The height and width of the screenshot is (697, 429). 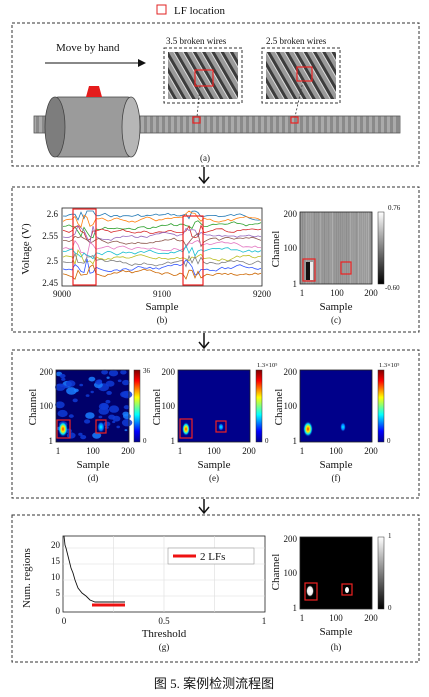 What do you see at coordinates (371, 618) in the screenshot?
I see `h-xtick-3: 200` at bounding box center [371, 618].